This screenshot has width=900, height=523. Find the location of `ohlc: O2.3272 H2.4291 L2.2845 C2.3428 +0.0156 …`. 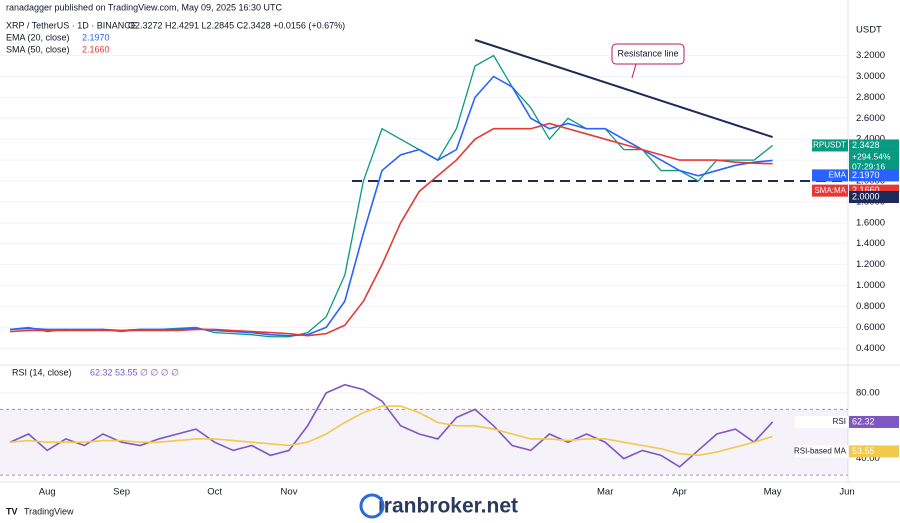

ohlc: O2.3272 H2.4291 L2.2845 C2.3428 +0.0156 … is located at coordinates (236, 25).